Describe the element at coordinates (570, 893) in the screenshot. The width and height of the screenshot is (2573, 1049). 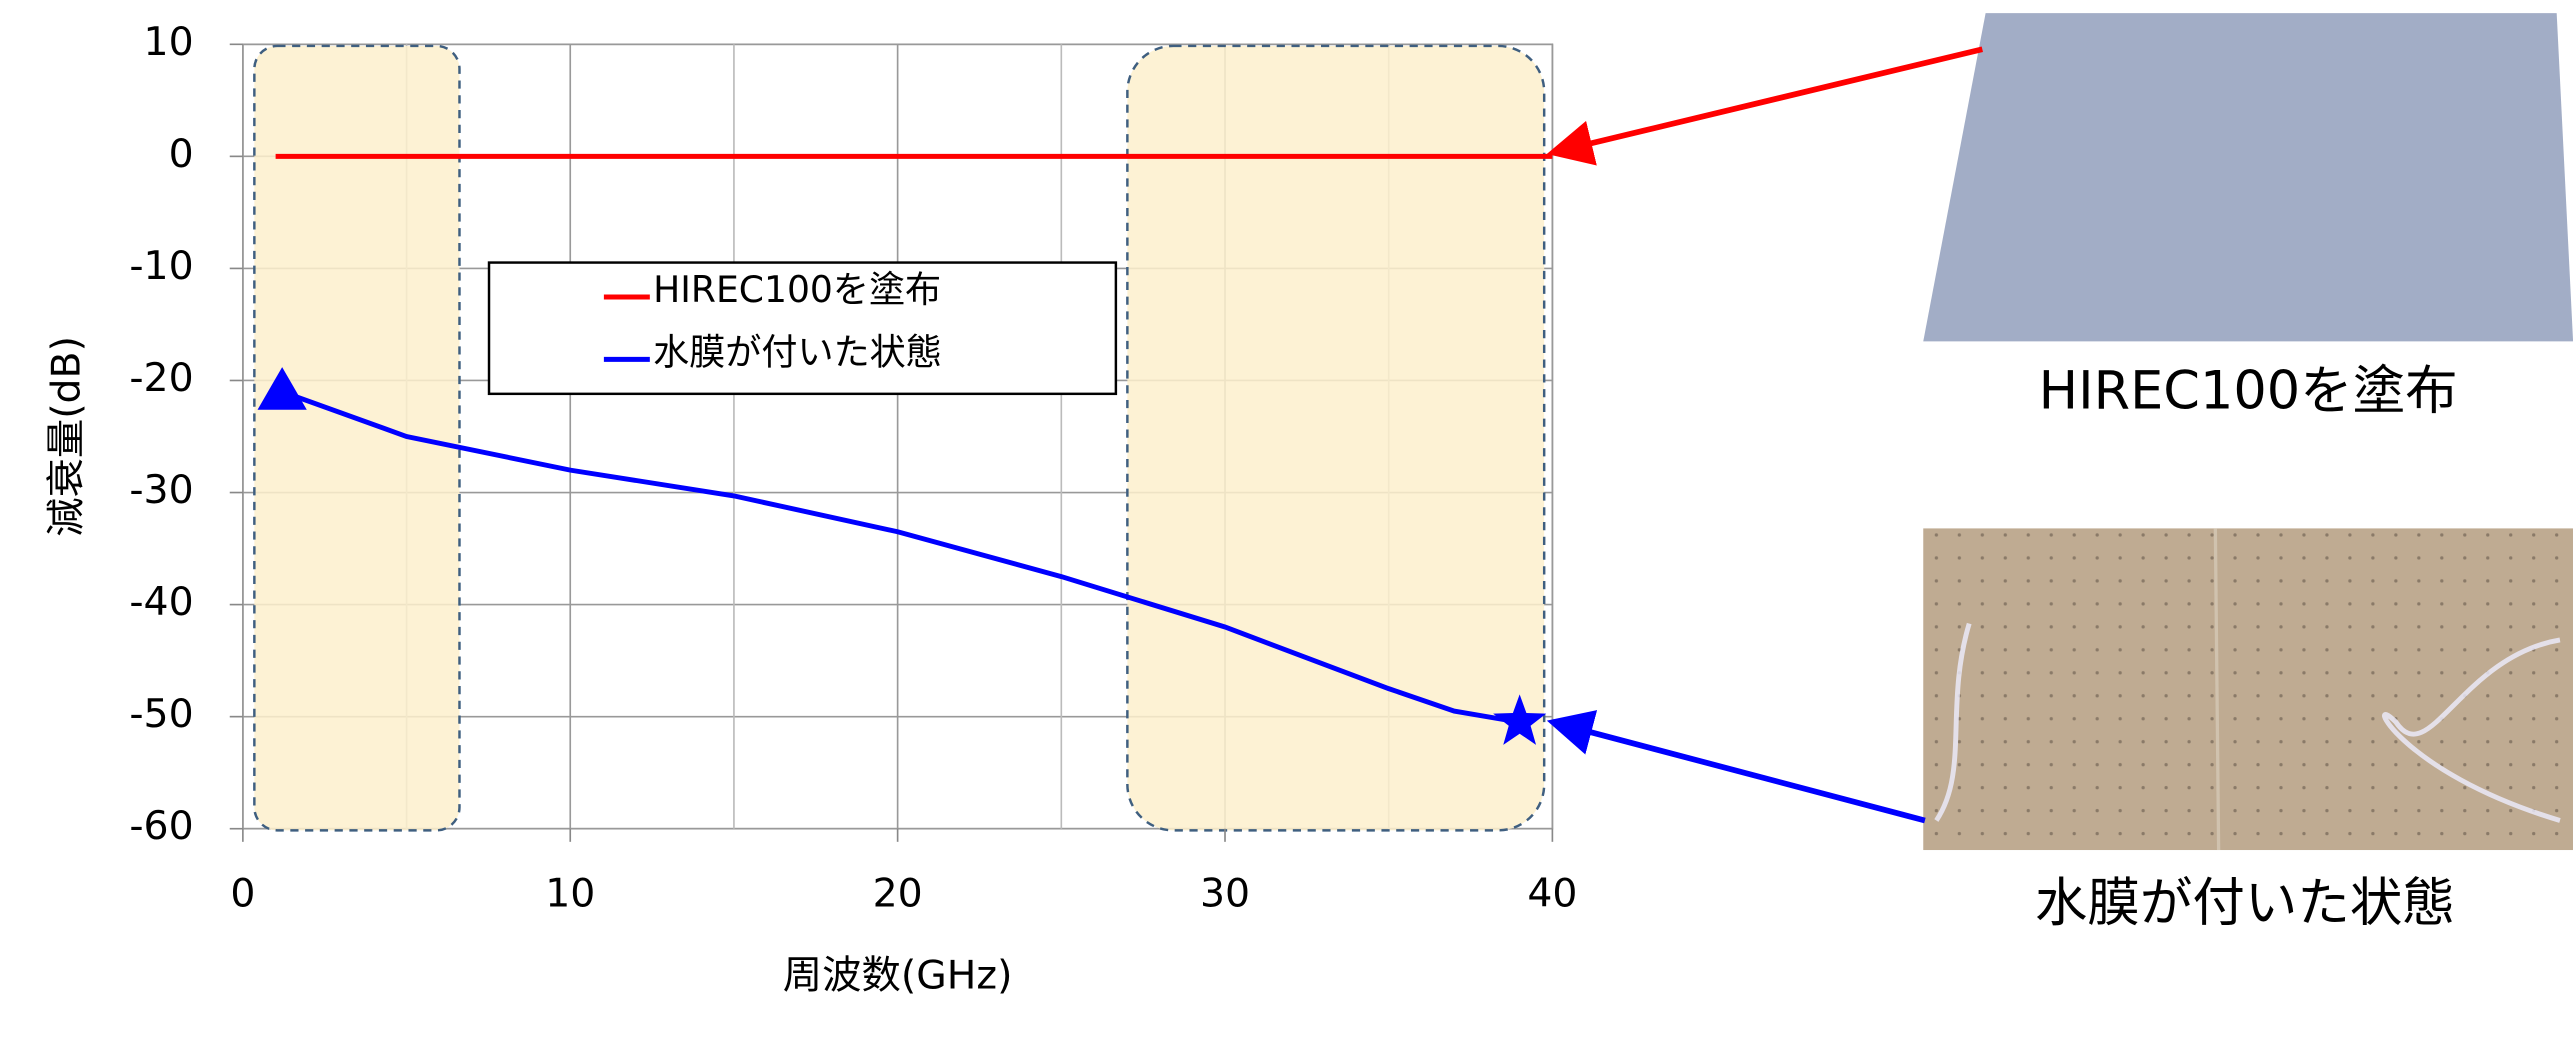
I see `x-tick-label: 10` at that location.